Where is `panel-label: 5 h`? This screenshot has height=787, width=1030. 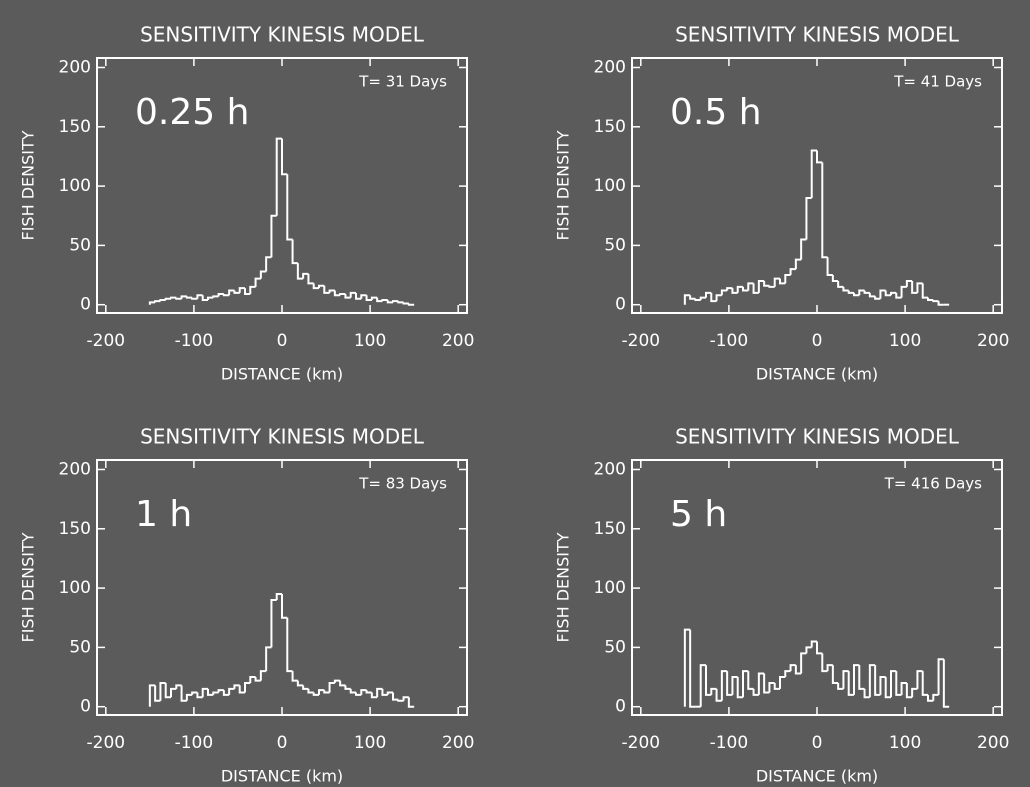 panel-label: 5 h is located at coordinates (698, 514).